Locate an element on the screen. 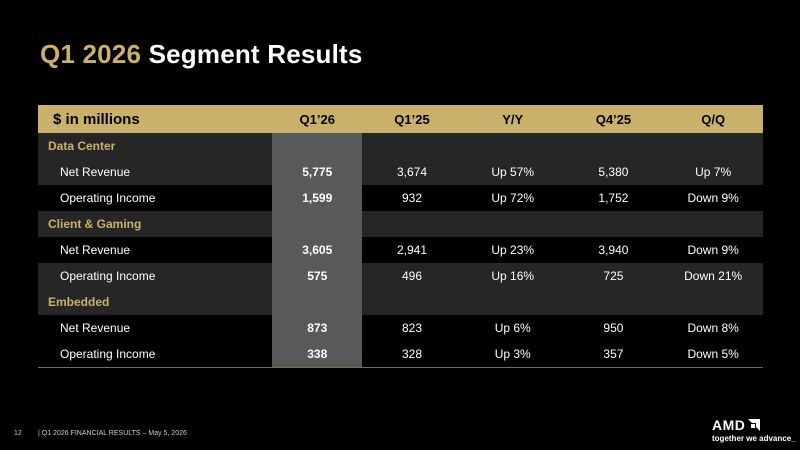  q1-26-cell: 873 is located at coordinates (317, 328).